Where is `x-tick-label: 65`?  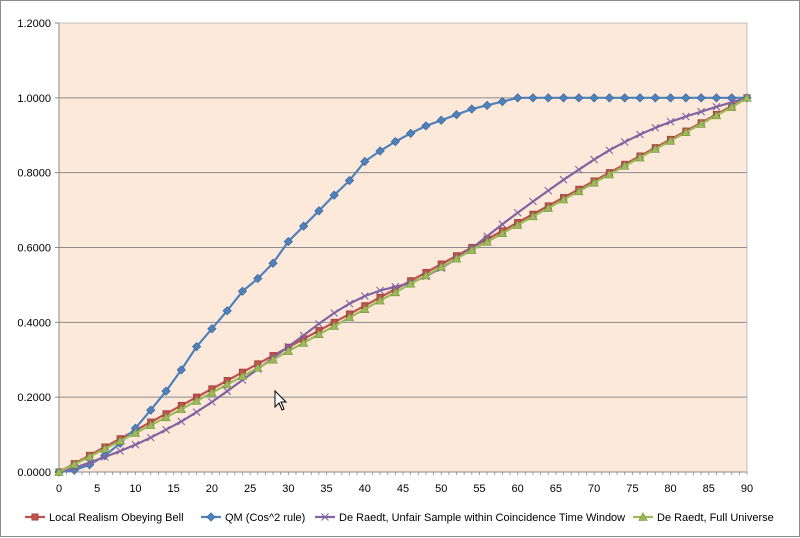
x-tick-label: 65 is located at coordinates (556, 489).